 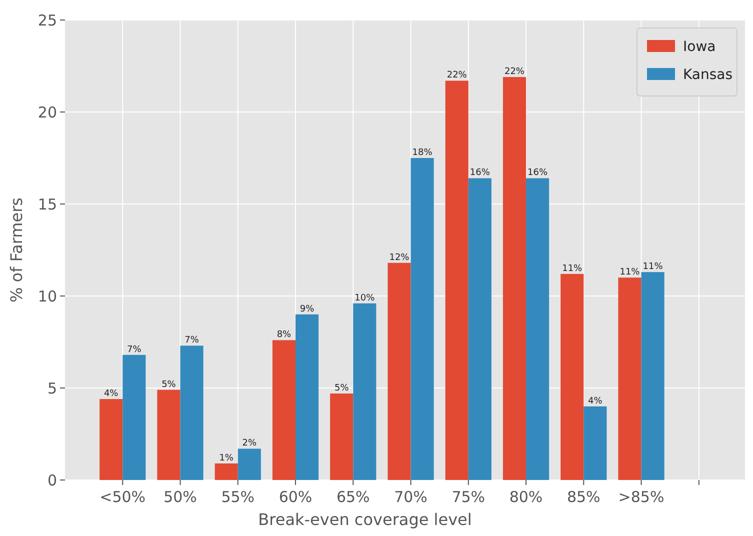 What do you see at coordinates (583, 497) in the screenshot?
I see `x-tick-label: 85%` at bounding box center [583, 497].